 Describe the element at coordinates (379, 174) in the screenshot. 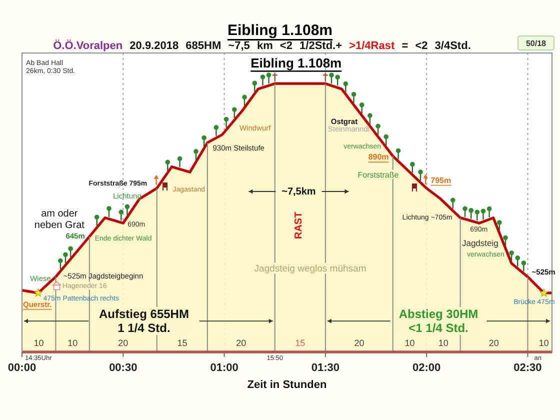

I see `annotation: Forststraße` at that location.